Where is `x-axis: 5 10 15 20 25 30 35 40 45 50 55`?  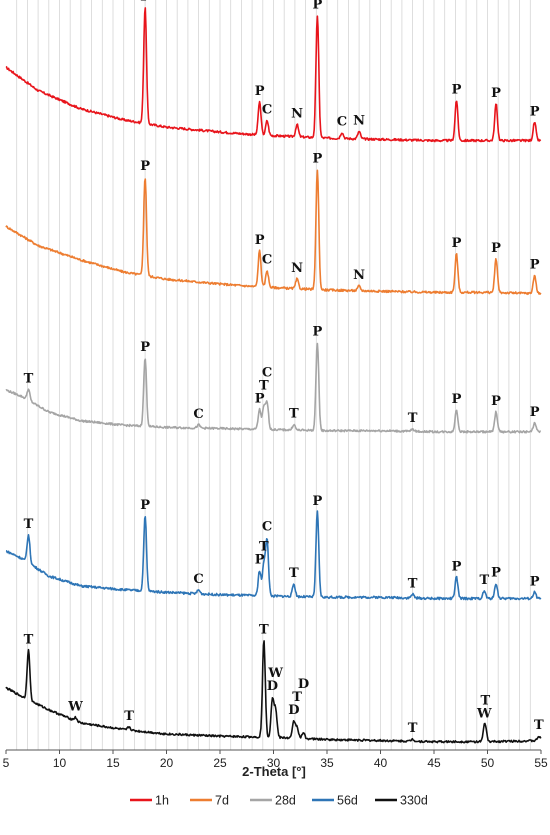
x-axis: 5 10 15 20 25 30 35 40 45 50 55 is located at coordinates (275, 759).